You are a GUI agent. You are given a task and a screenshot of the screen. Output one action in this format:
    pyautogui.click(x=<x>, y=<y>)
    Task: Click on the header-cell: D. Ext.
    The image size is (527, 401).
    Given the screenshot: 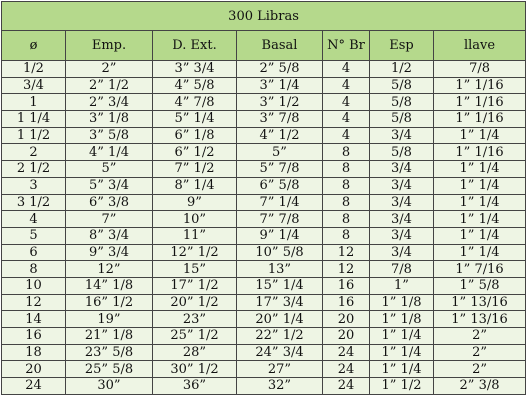 What is the action you would take?
    pyautogui.click(x=194, y=45)
    